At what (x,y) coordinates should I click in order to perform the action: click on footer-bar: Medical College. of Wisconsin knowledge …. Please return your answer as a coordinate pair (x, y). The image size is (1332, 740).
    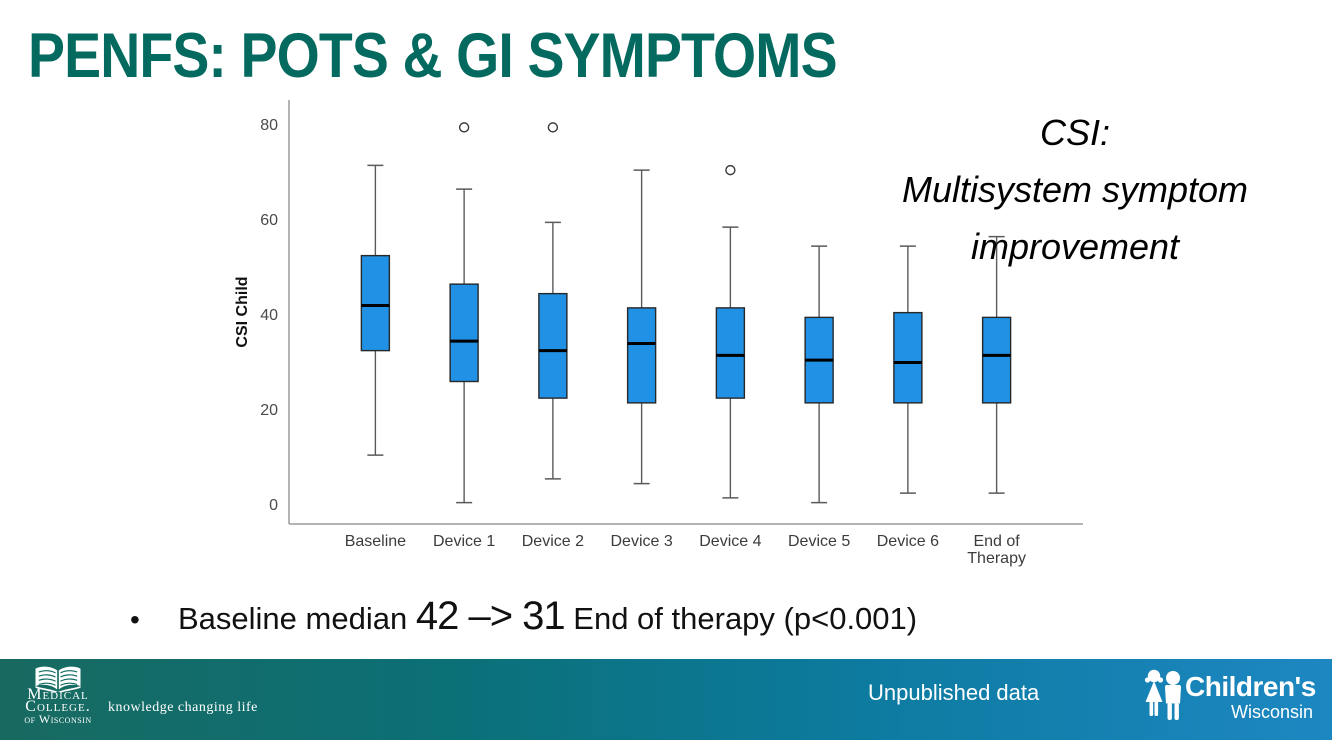
    Looking at the image, I should click on (666, 699).